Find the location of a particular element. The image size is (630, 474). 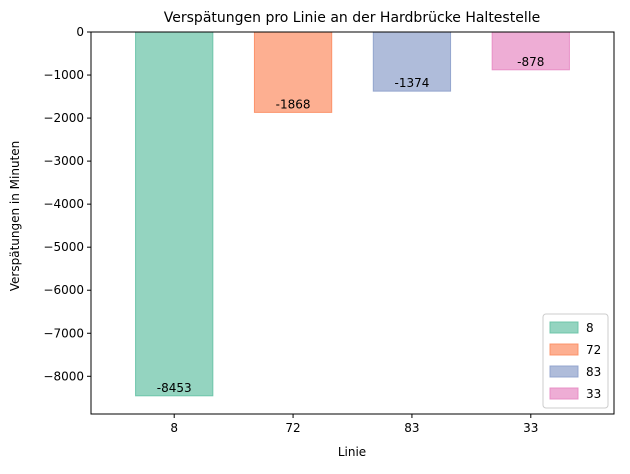

x-tick-label: 83 is located at coordinates (411, 428).